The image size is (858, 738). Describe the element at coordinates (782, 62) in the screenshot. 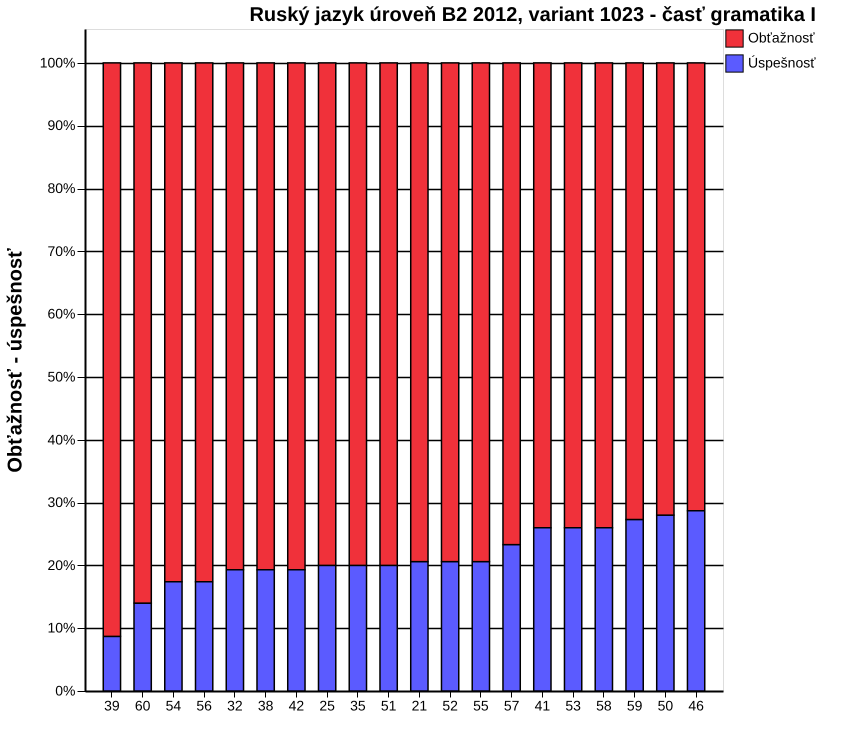

I see `legend-label: Úspešnosť` at that location.